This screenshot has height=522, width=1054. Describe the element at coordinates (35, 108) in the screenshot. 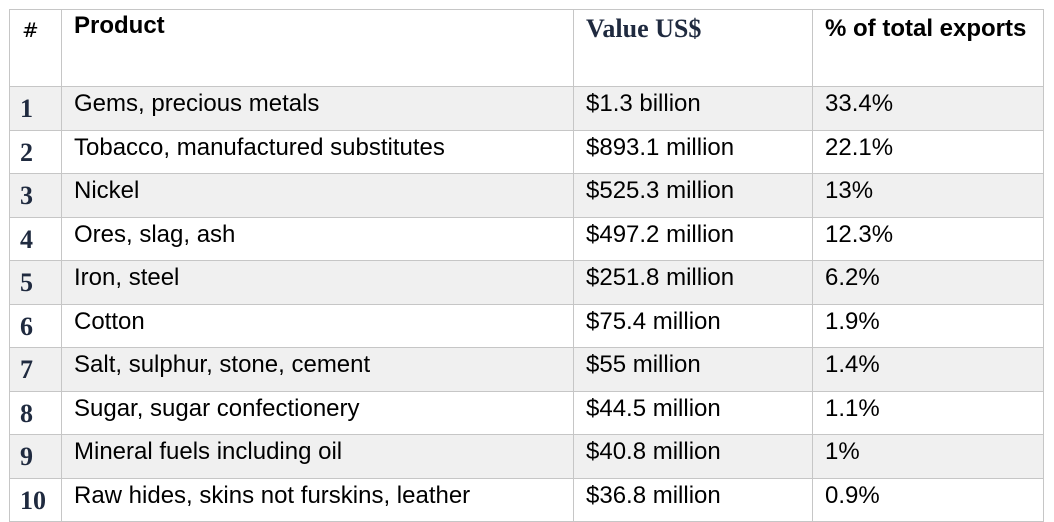

I see `row-number: 1` at that location.